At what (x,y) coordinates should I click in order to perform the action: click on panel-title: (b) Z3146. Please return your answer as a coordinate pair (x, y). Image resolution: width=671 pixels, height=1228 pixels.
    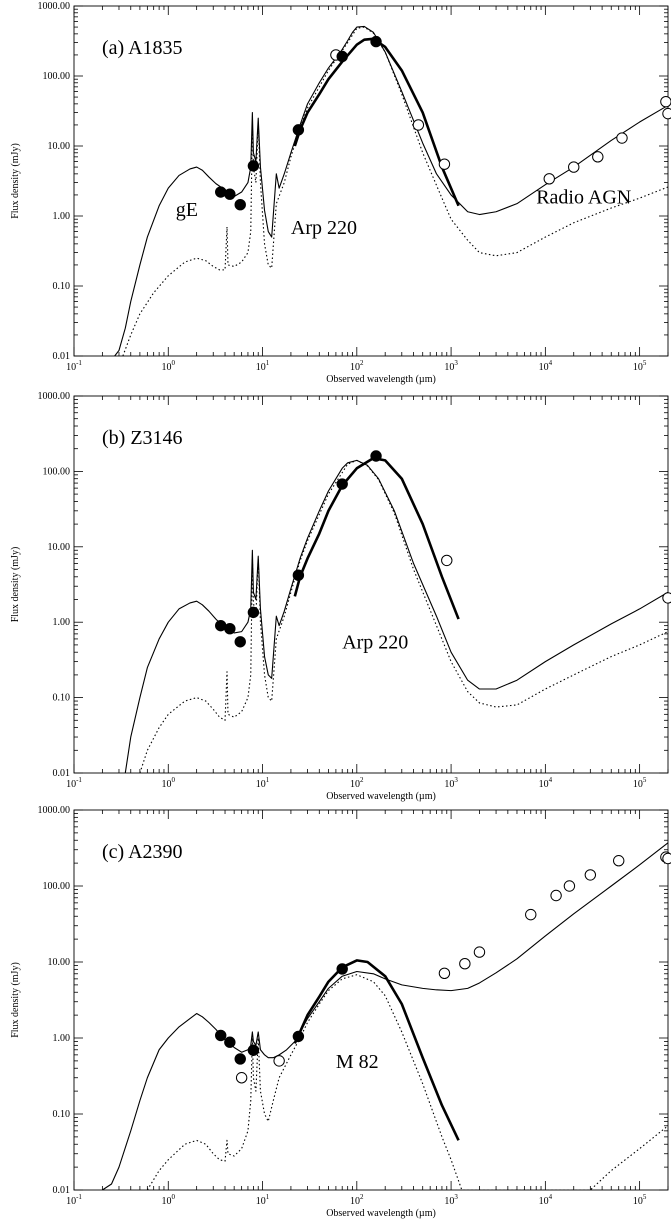
    Looking at the image, I should click on (142, 438).